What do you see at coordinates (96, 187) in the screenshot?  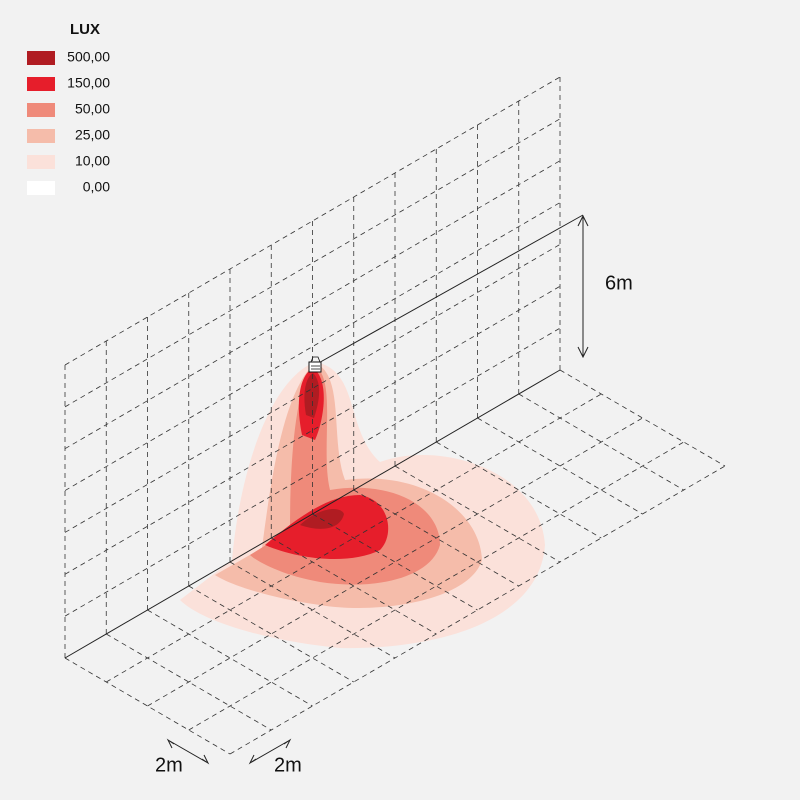 I see `legend-label: 0,00` at bounding box center [96, 187].